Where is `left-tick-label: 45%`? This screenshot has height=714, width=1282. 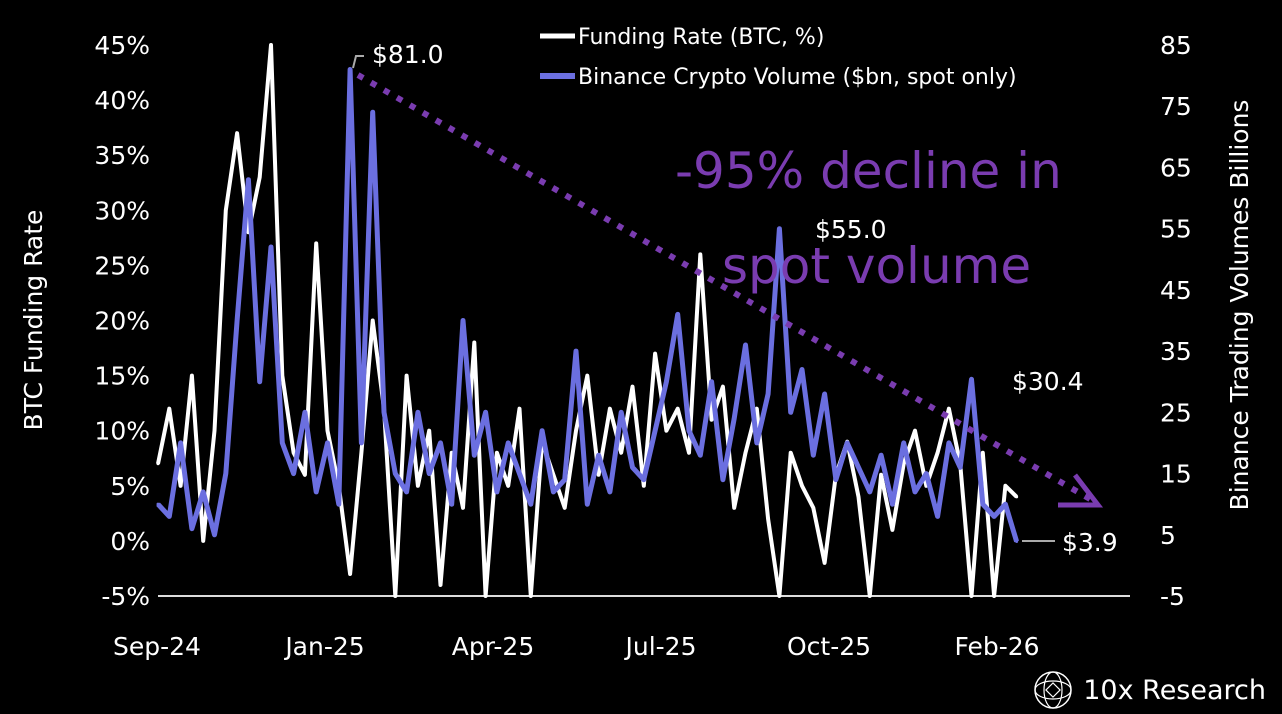 left-tick-label: 45% is located at coordinates (122, 45).